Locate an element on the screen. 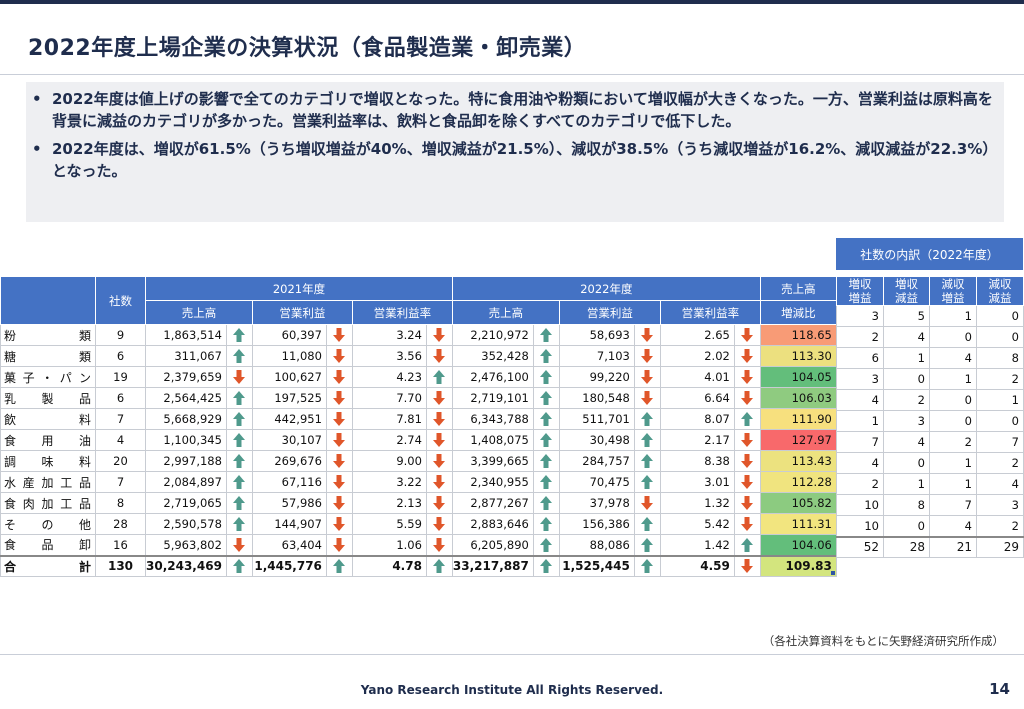 This screenshot has height=709, width=1024. sales-ratio-cell: 104.05 is located at coordinates (798, 377).